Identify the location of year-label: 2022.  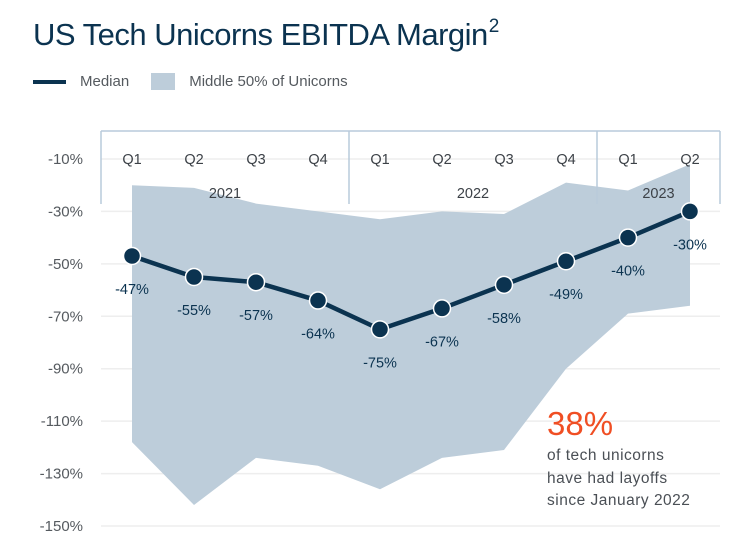
(473, 194).